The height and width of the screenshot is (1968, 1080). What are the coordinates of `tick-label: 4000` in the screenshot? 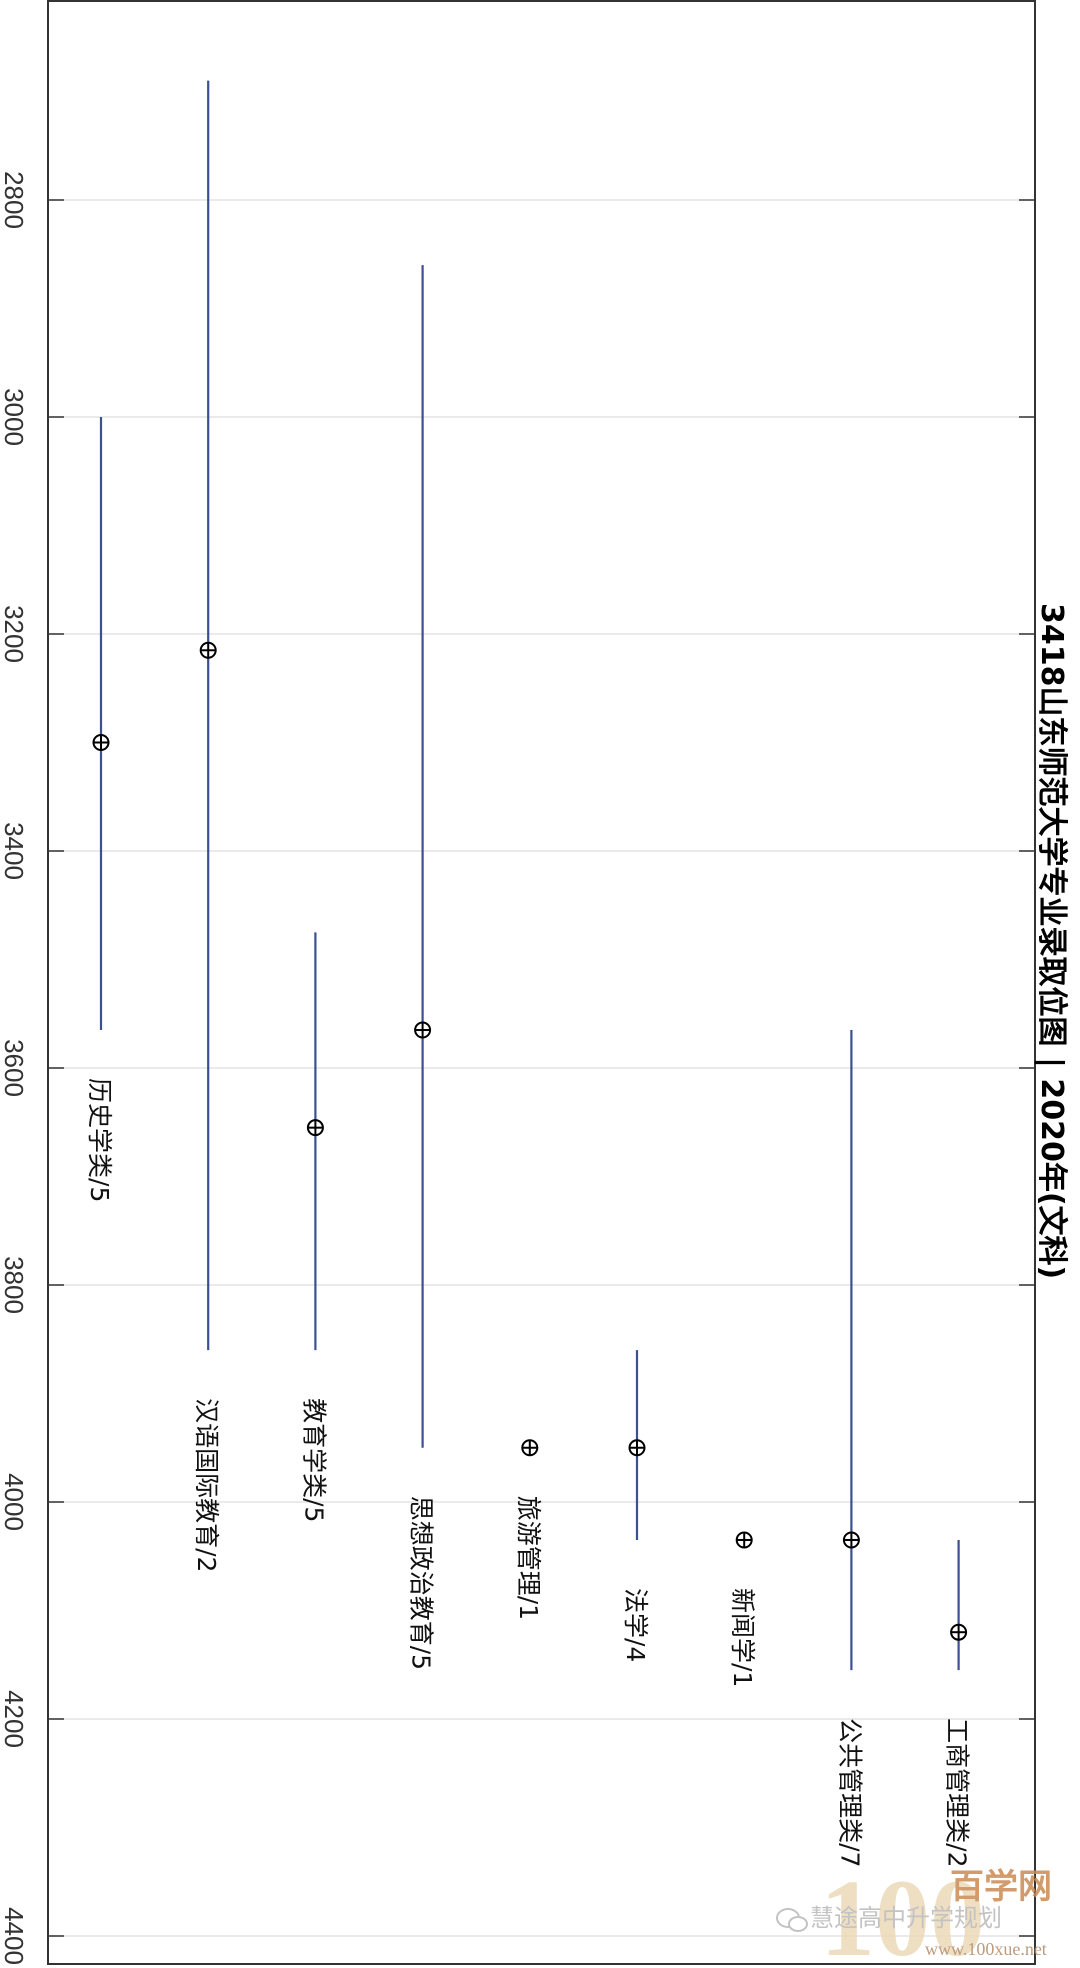 It's located at (14, 1502).